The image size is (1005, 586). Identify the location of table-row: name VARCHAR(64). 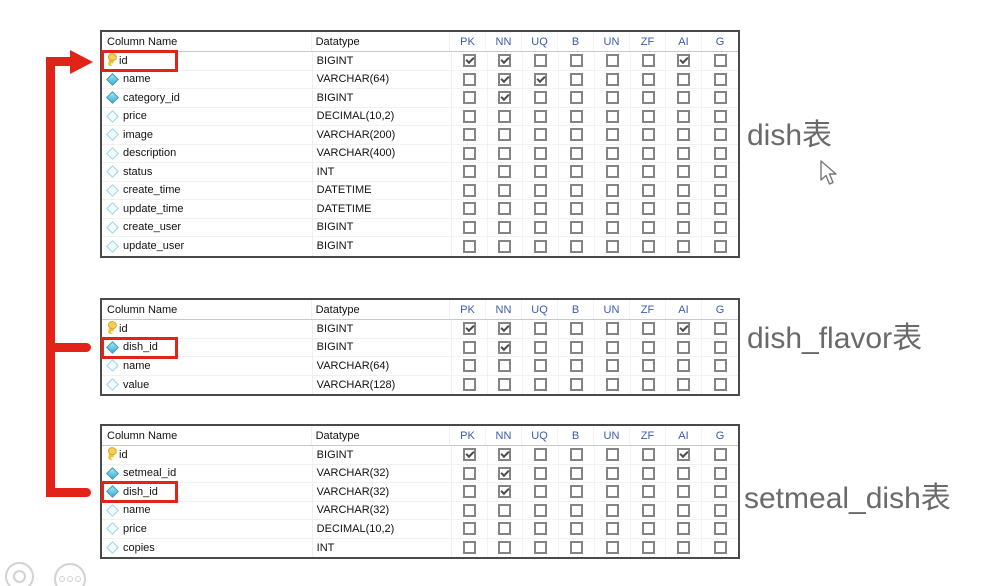
(420, 79).